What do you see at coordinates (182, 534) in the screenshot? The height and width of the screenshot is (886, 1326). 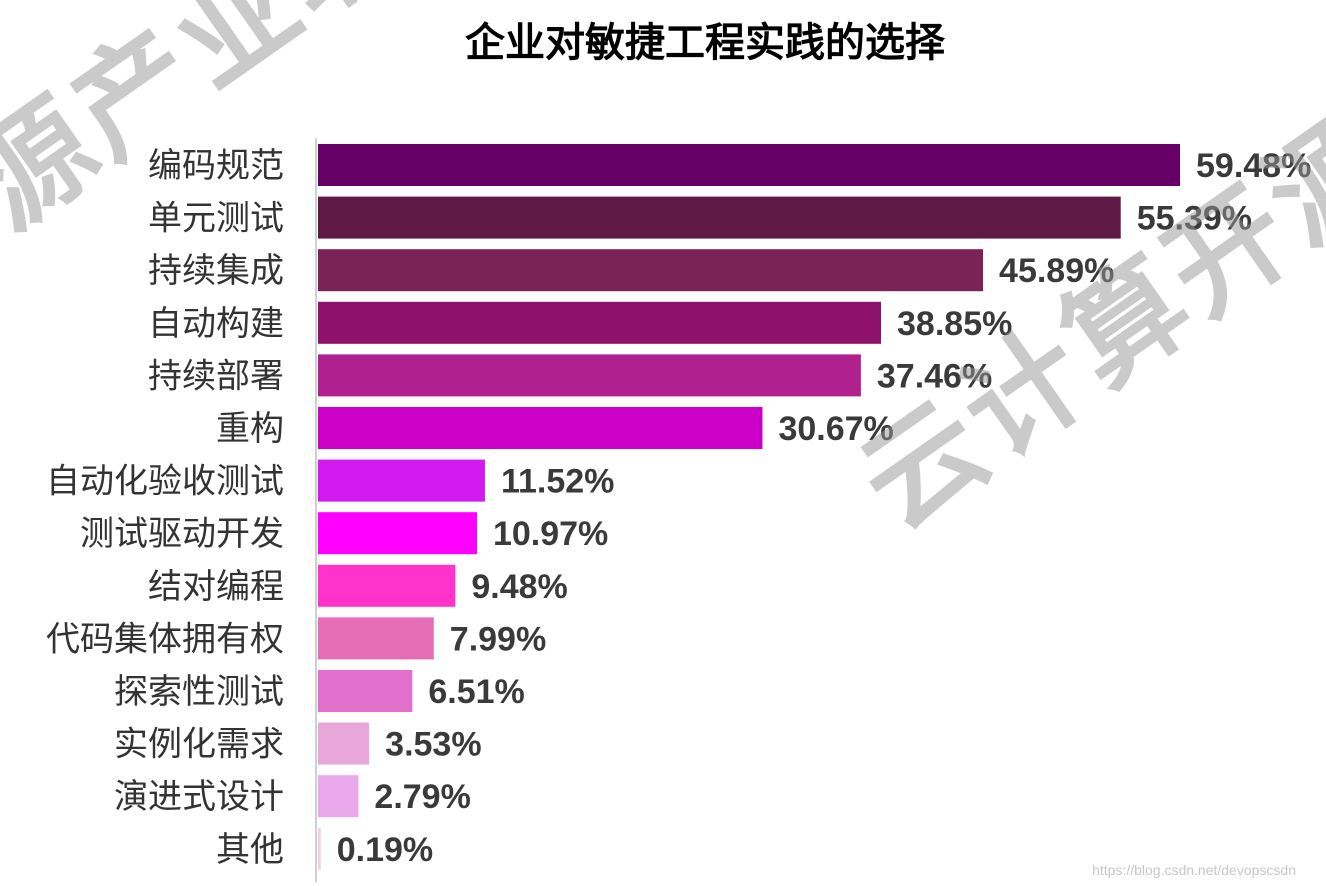 I see `category-label: 测试驱动开发` at bounding box center [182, 534].